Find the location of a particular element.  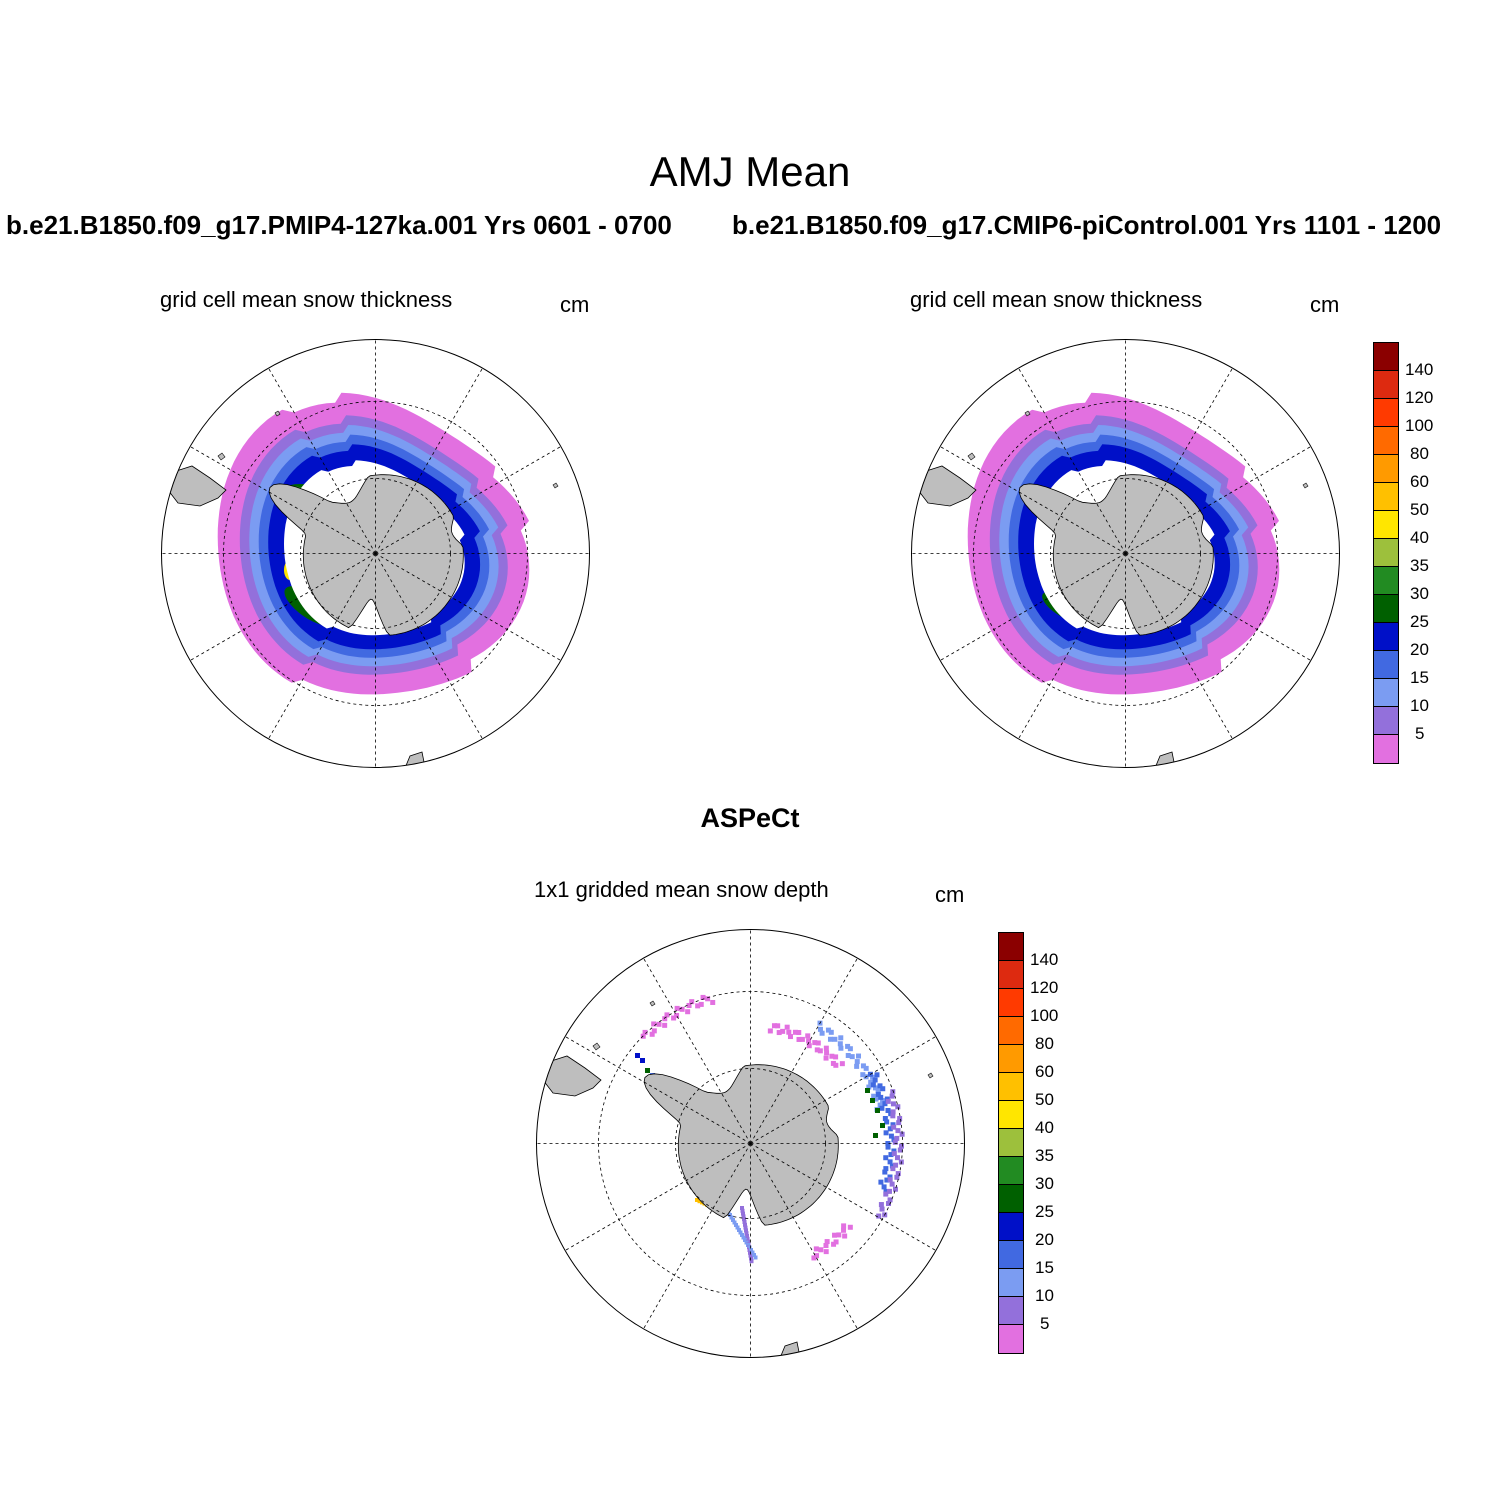

figure-title: AMJ Mean is located at coordinates (750, 171).